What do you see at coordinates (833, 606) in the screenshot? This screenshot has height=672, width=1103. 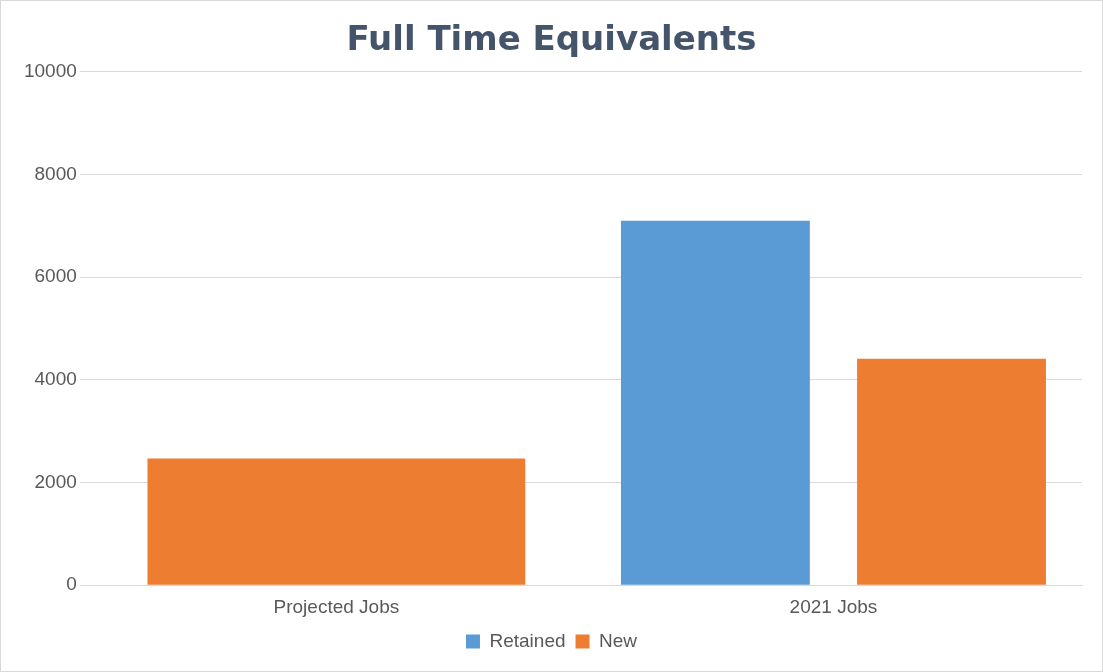 I see `x-tick-label: 2021 Jobs` at bounding box center [833, 606].